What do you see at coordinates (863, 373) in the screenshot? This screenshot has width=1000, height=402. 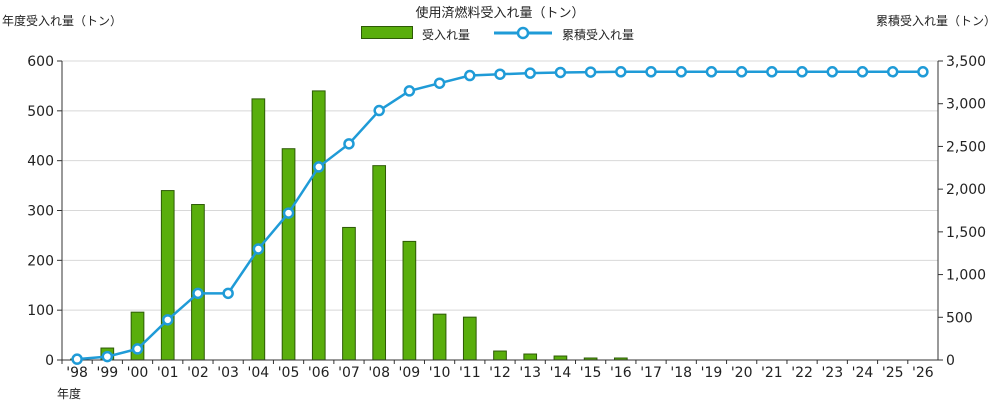 I see `x-tick-label: '24` at bounding box center [863, 373].